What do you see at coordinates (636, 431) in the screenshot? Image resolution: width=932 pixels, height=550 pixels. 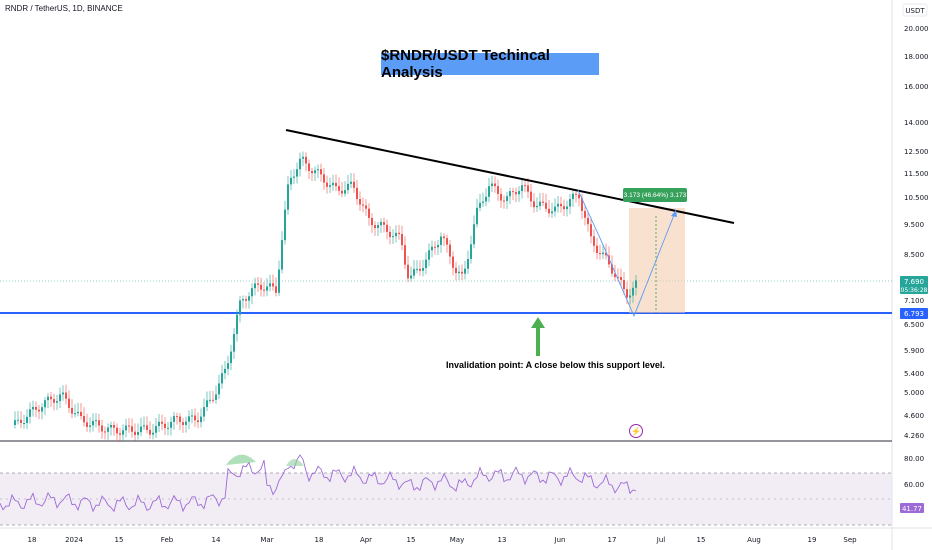 I see `lightning-icon: ⚡` at bounding box center [636, 431].